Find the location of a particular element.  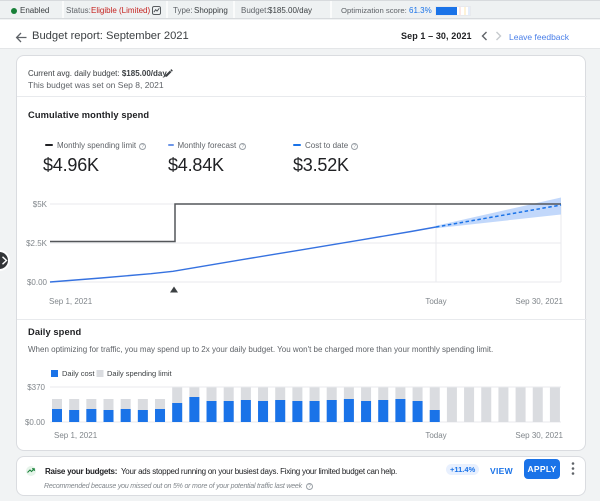

svg-text: Daily spending limit is located at coordinates (140, 373).